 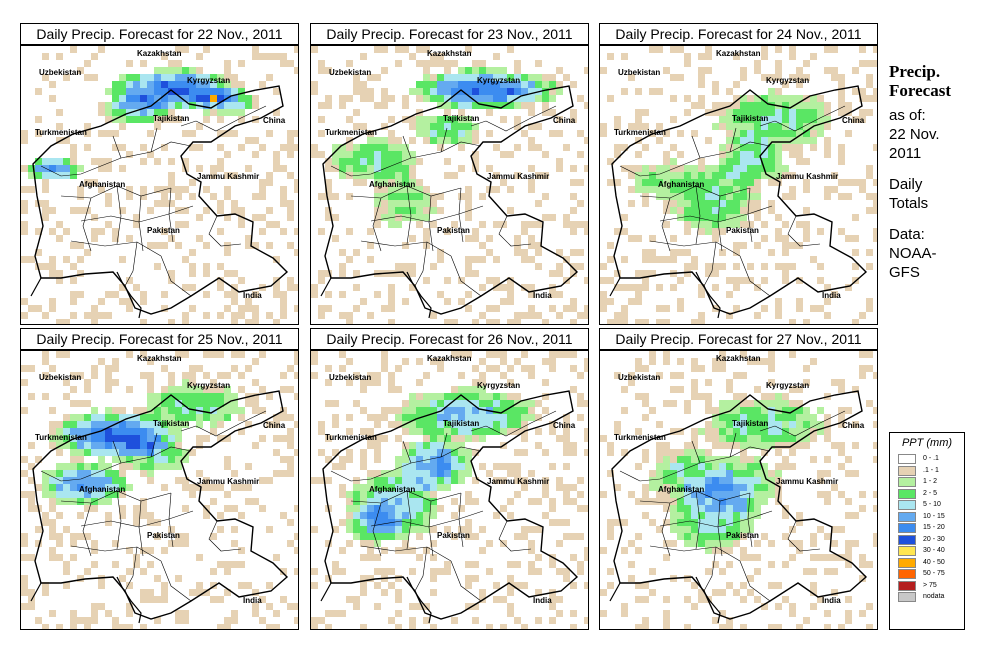 I want to click on label-turkmenistan: Turkmenistan, so click(x=351, y=437).